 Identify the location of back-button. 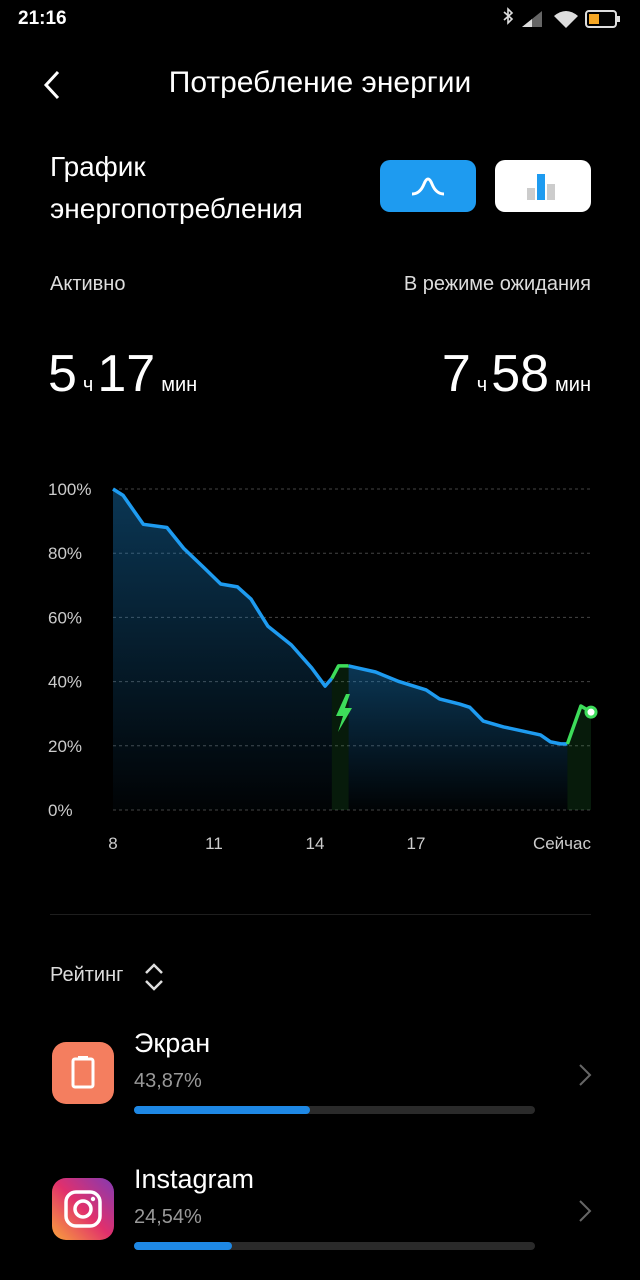
(53, 85).